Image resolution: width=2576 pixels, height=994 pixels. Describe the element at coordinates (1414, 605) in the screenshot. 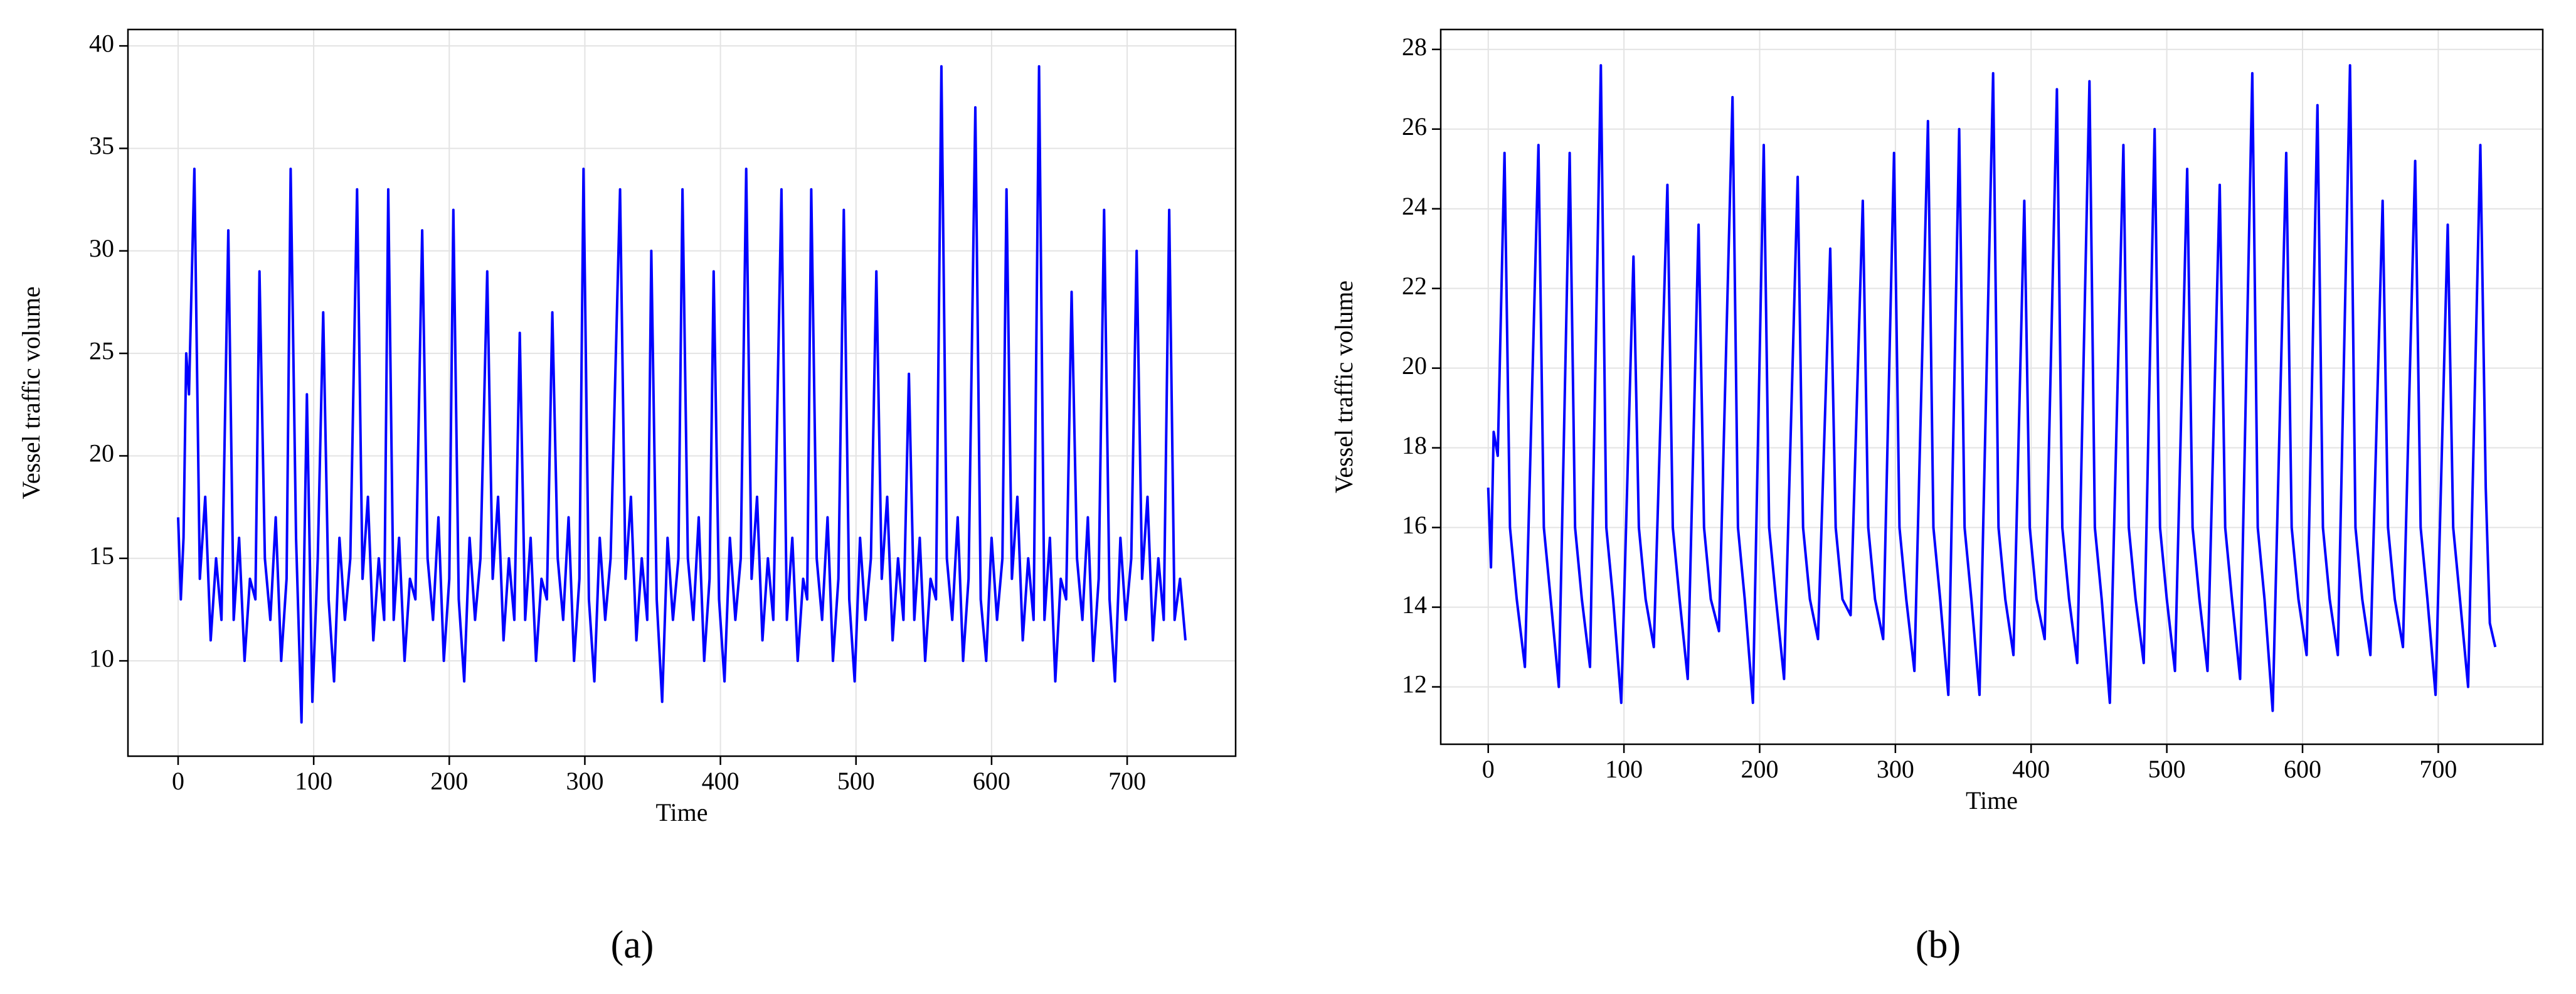

I see `y-tick-label: 14` at that location.